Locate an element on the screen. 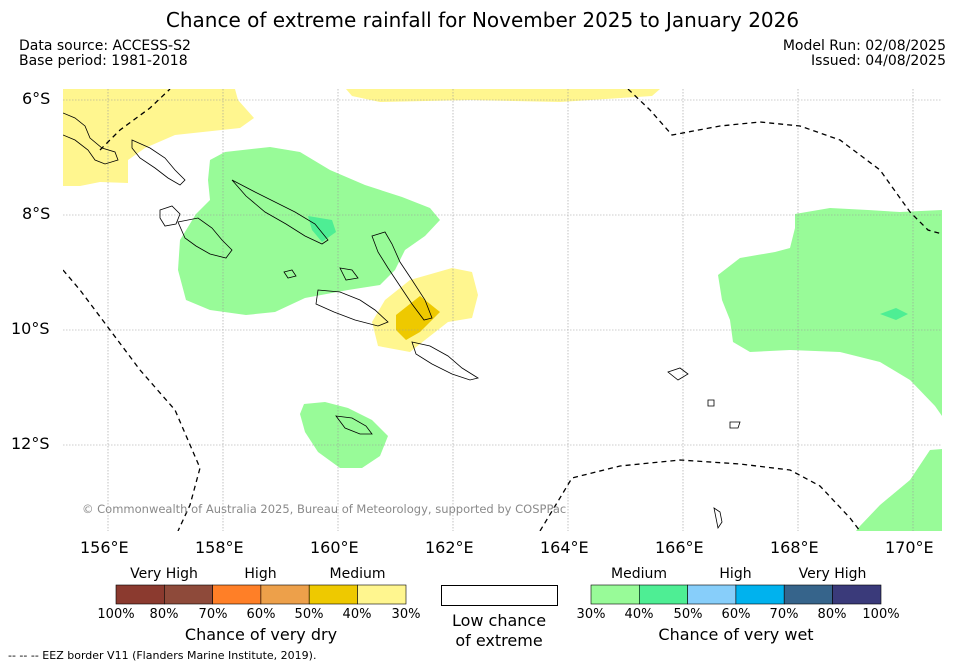  legend-dry-cat-medium: Medium is located at coordinates (357, 574).